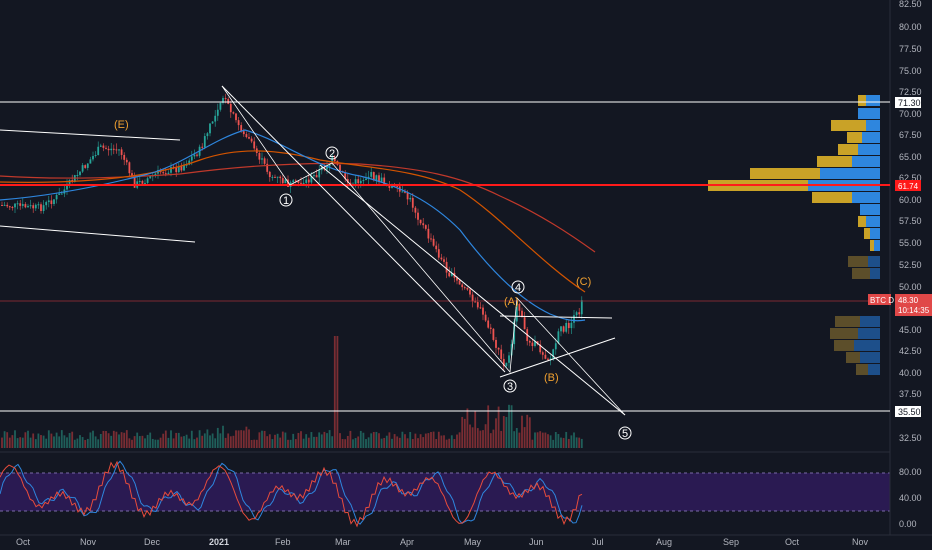  What do you see at coordinates (98, 234) in the screenshot?
I see `trendline-lower-left` at bounding box center [98, 234].